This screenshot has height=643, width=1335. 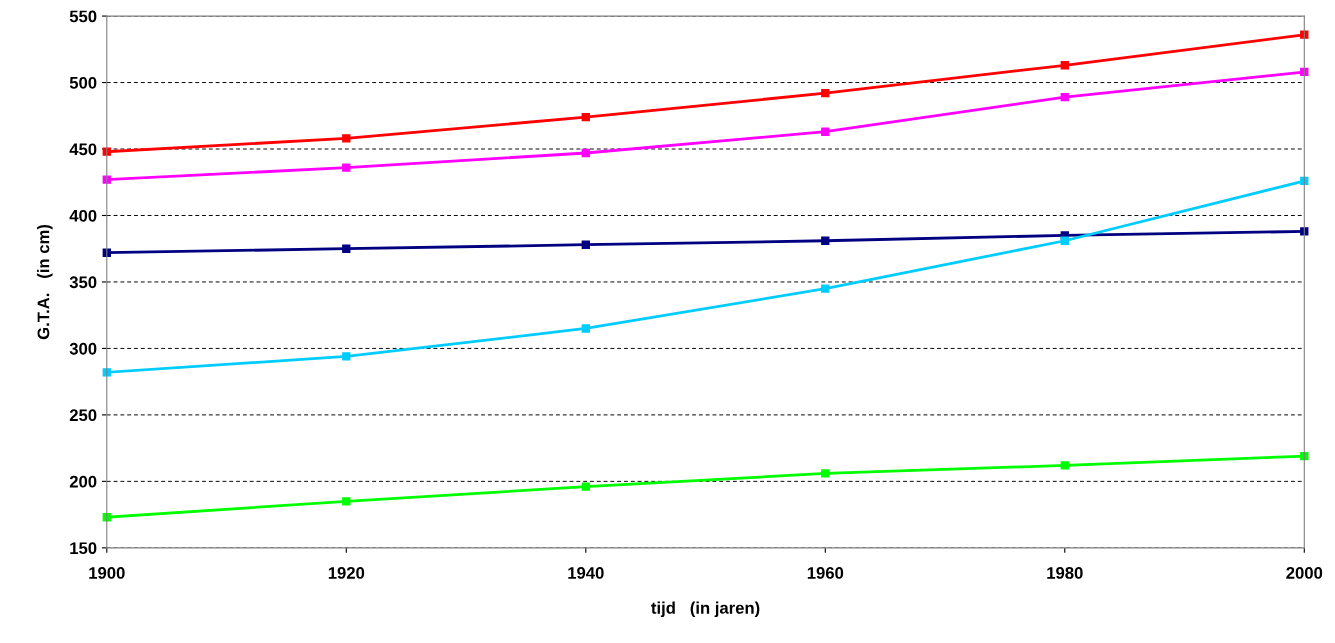 I want to click on y-tick-label: 250, so click(x=83, y=415).